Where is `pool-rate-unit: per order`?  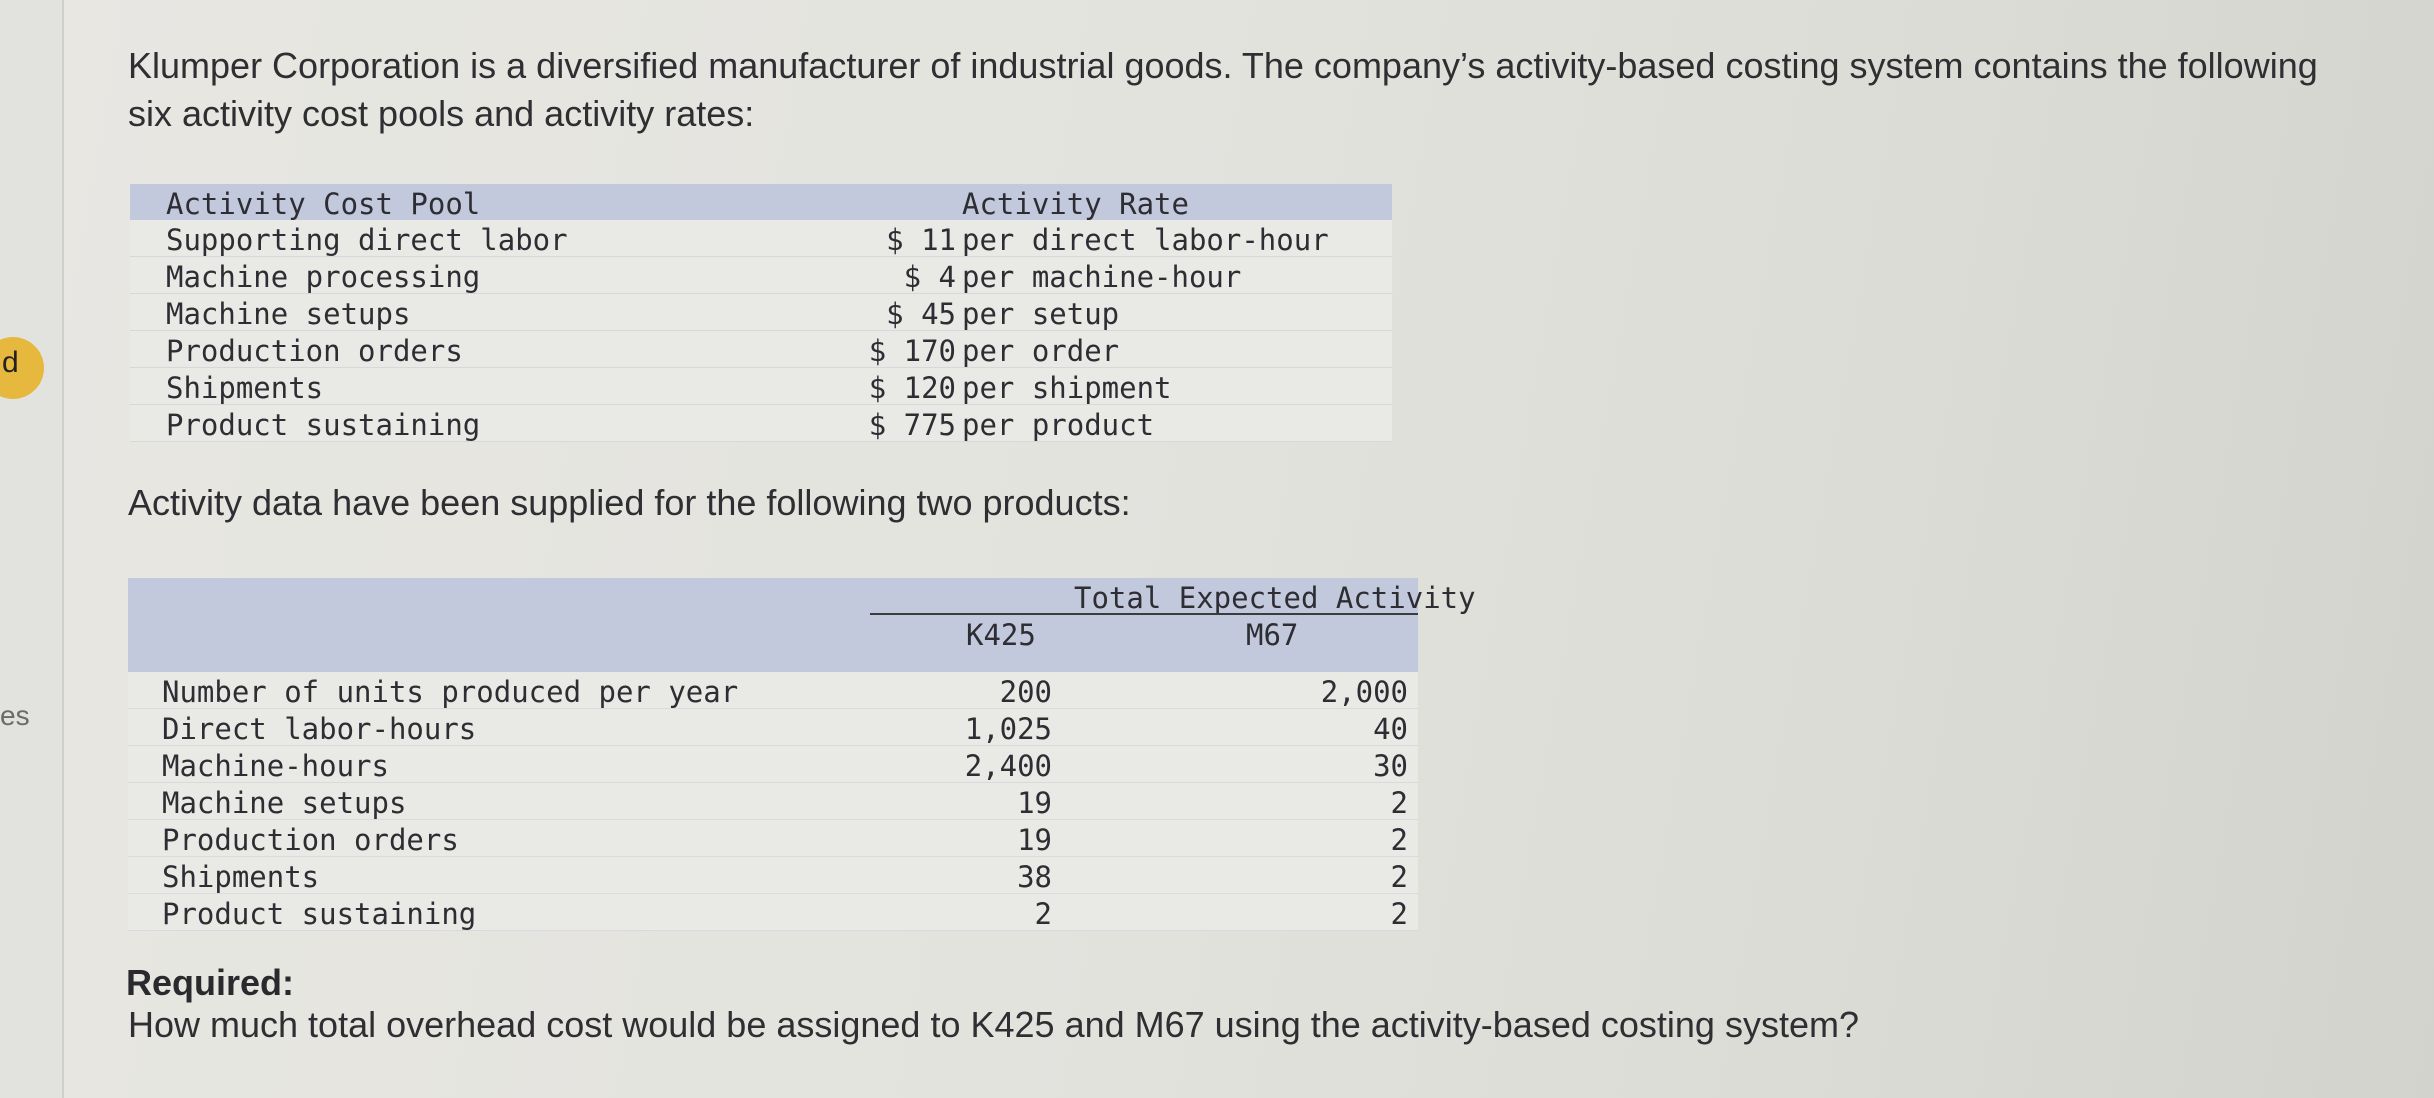 pool-rate-unit: per order is located at coordinates (1041, 351).